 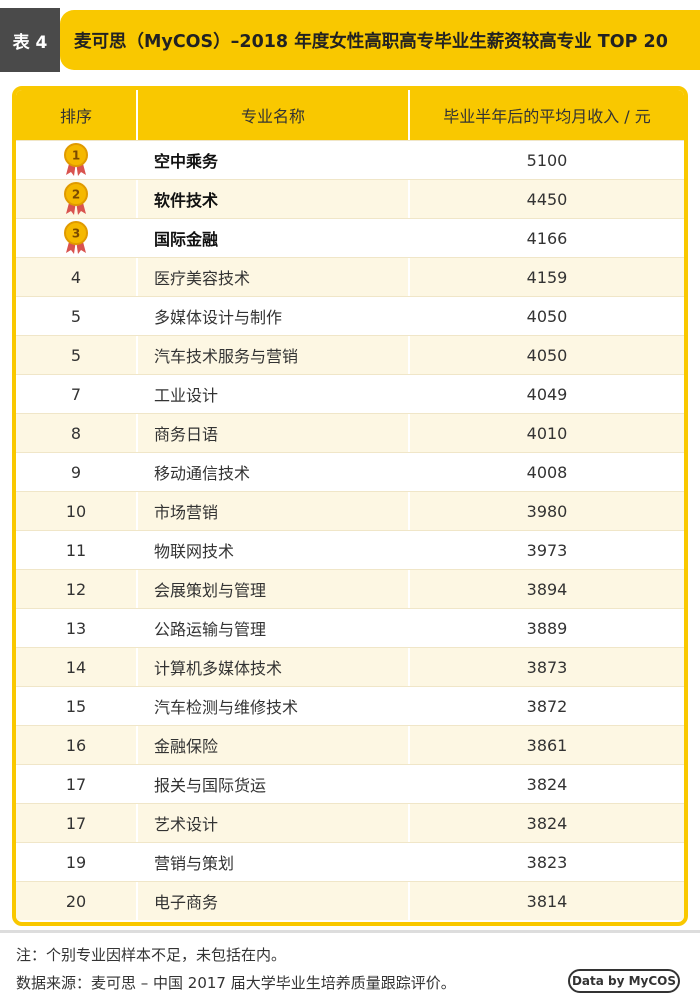 I want to click on salary-cell: 4010, so click(x=547, y=433).